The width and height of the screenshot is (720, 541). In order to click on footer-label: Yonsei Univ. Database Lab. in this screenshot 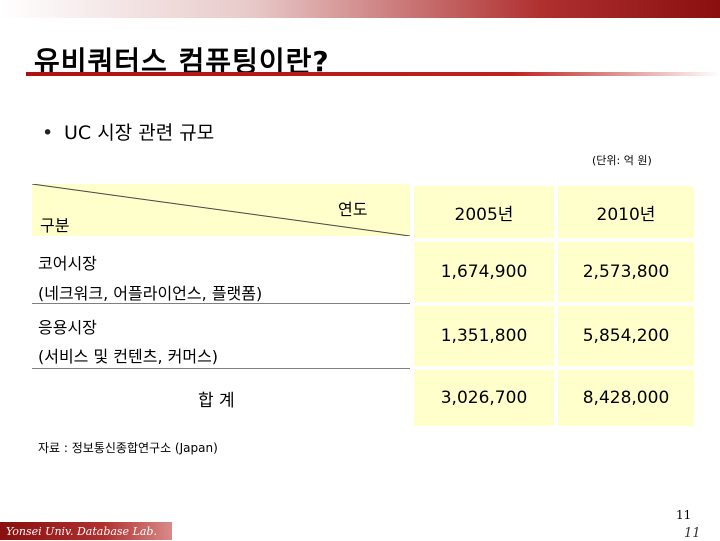, I will do `click(81, 531)`.